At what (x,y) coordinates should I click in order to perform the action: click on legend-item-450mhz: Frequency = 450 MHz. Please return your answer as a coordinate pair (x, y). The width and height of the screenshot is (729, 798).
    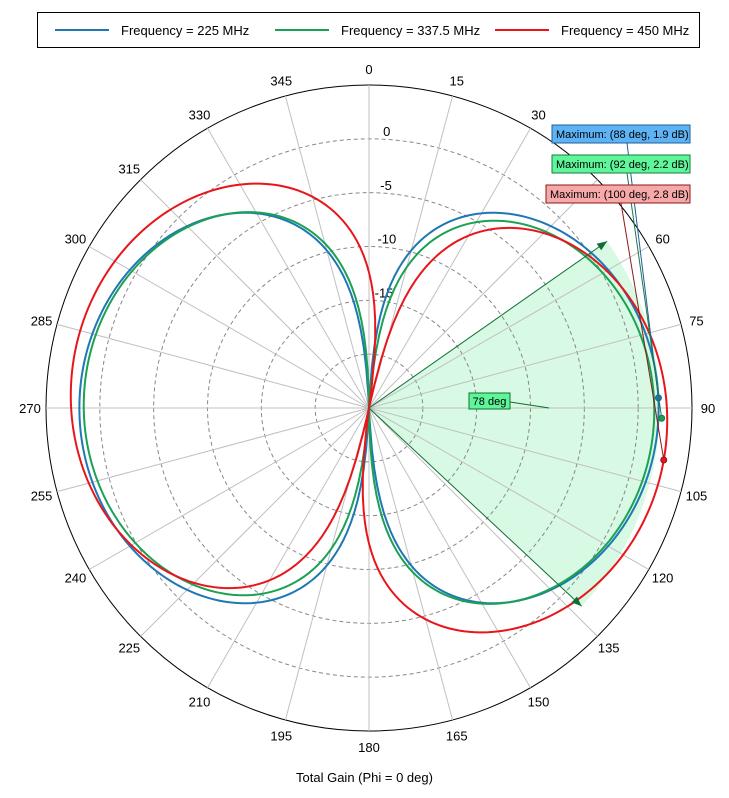
    Looking at the image, I should click on (592, 30).